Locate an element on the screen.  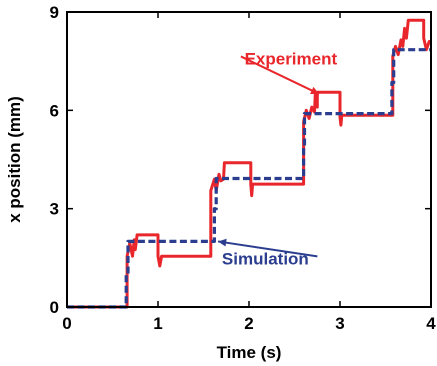
x-tick-label-0: 0 is located at coordinates (66, 323).